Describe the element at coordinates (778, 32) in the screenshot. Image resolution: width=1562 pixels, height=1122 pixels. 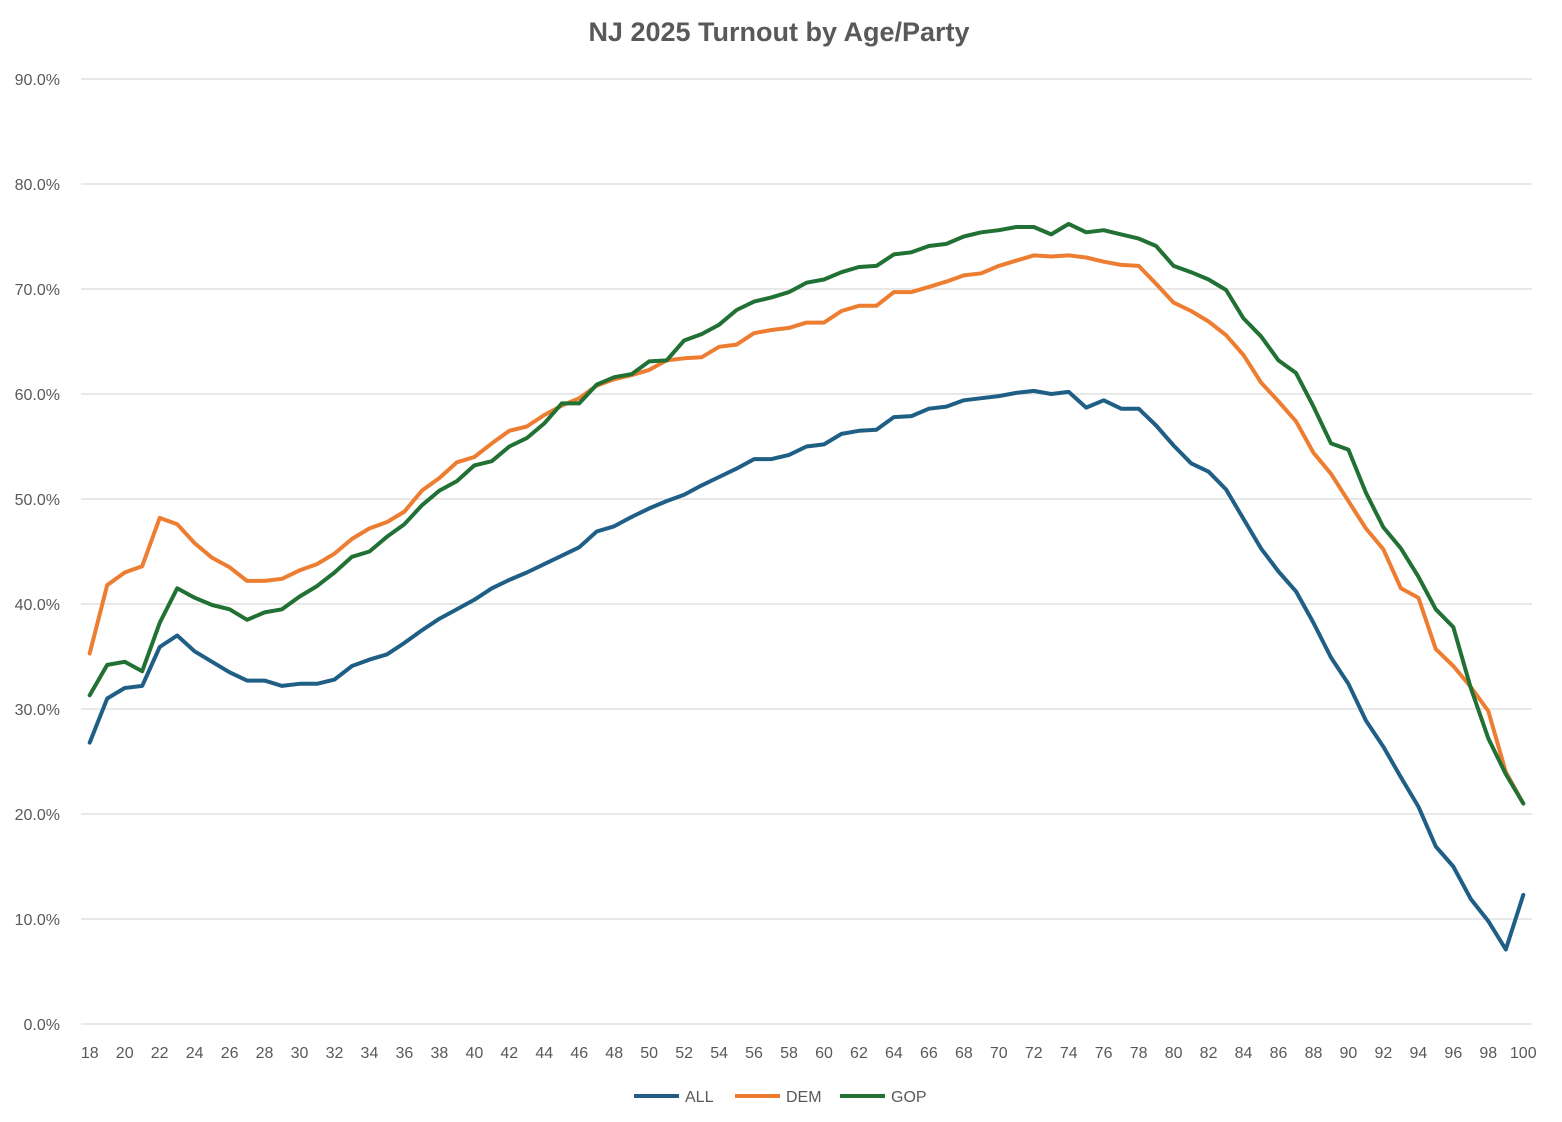
I see `chart-title: NJ 2025 Turnout by Age/Party` at that location.